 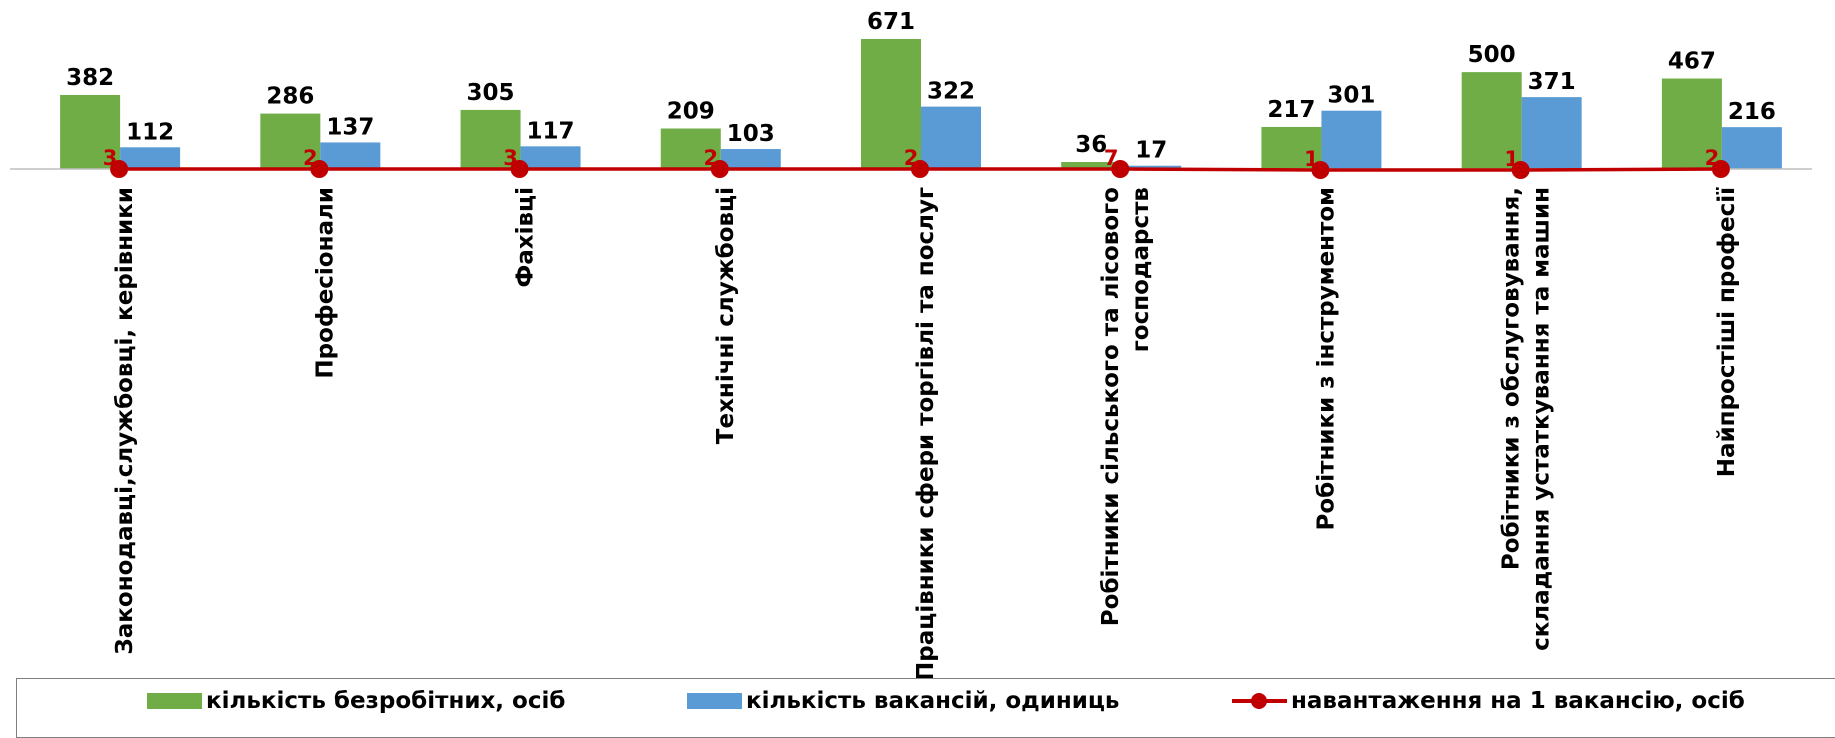 What do you see at coordinates (1141, 269) in the screenshot?
I see `category-label: господарств` at bounding box center [1141, 269].